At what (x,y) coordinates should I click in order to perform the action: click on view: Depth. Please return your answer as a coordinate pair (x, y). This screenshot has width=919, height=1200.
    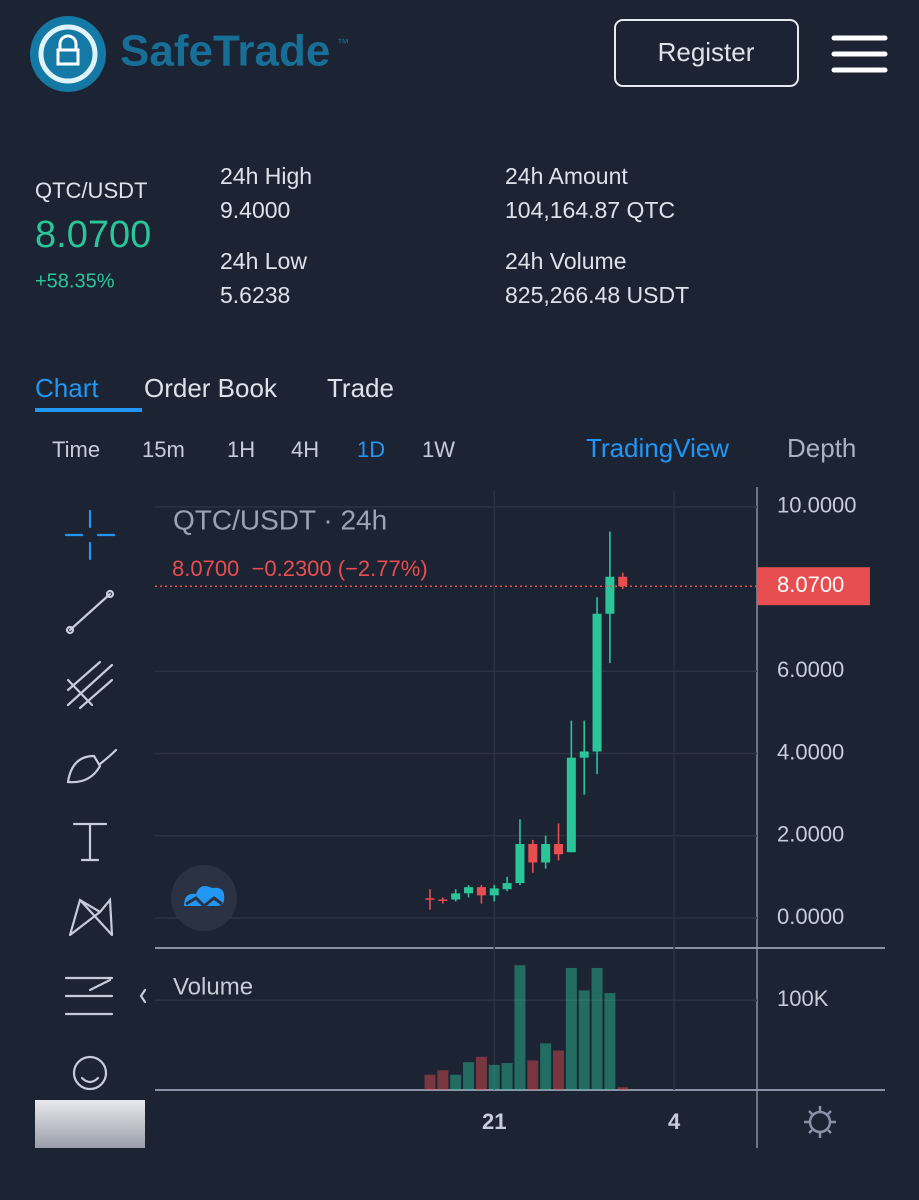
    Looking at the image, I should click on (821, 448).